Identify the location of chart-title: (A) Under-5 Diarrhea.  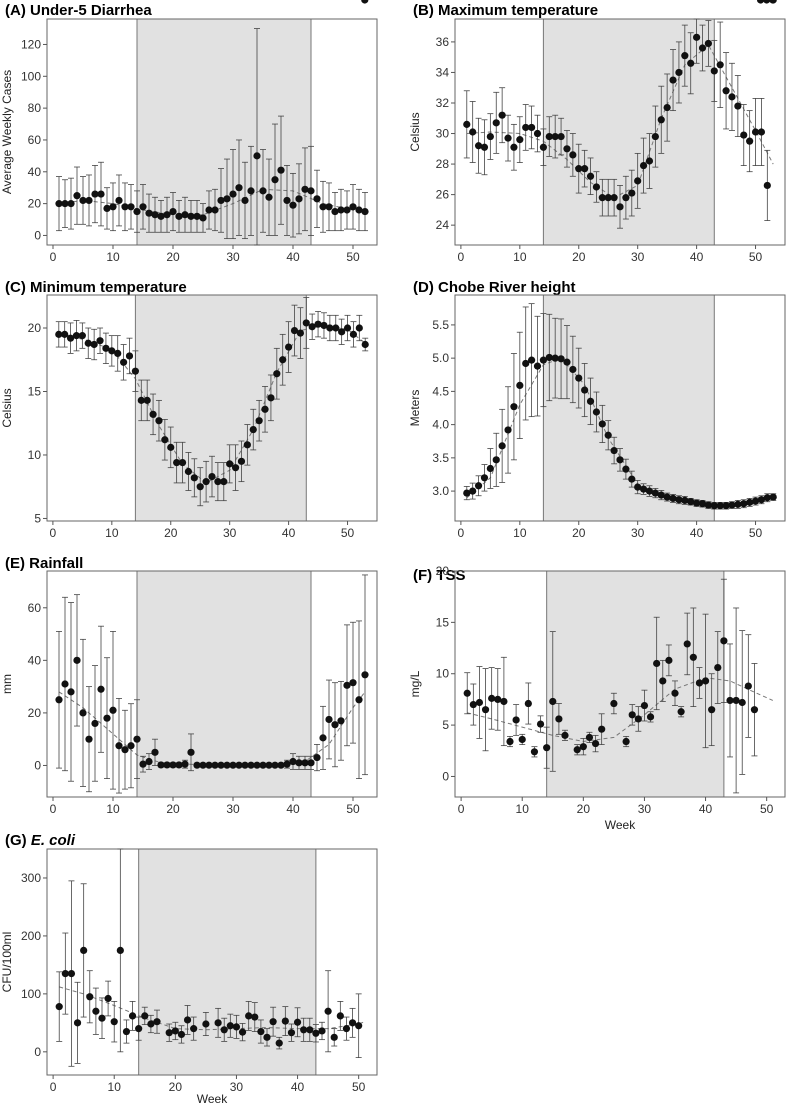
(78, 10).